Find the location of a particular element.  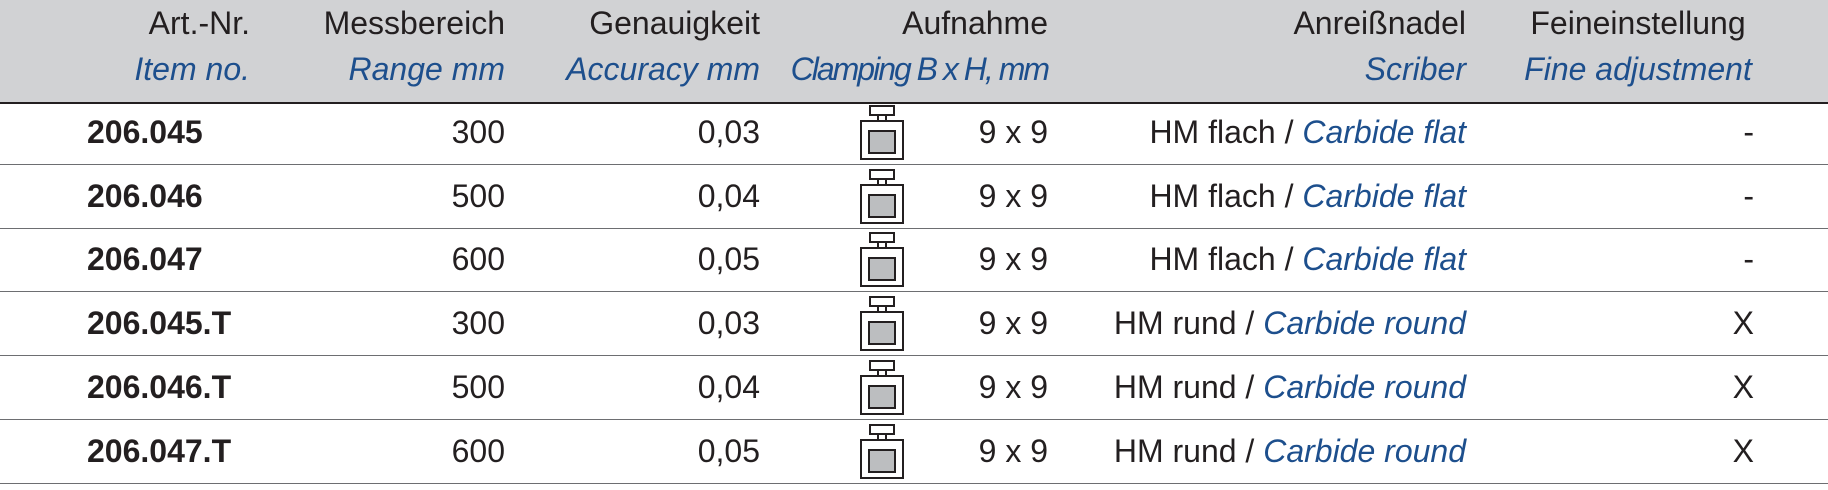

header-fine-en: Fine adjustment is located at coordinates (1638, 69).